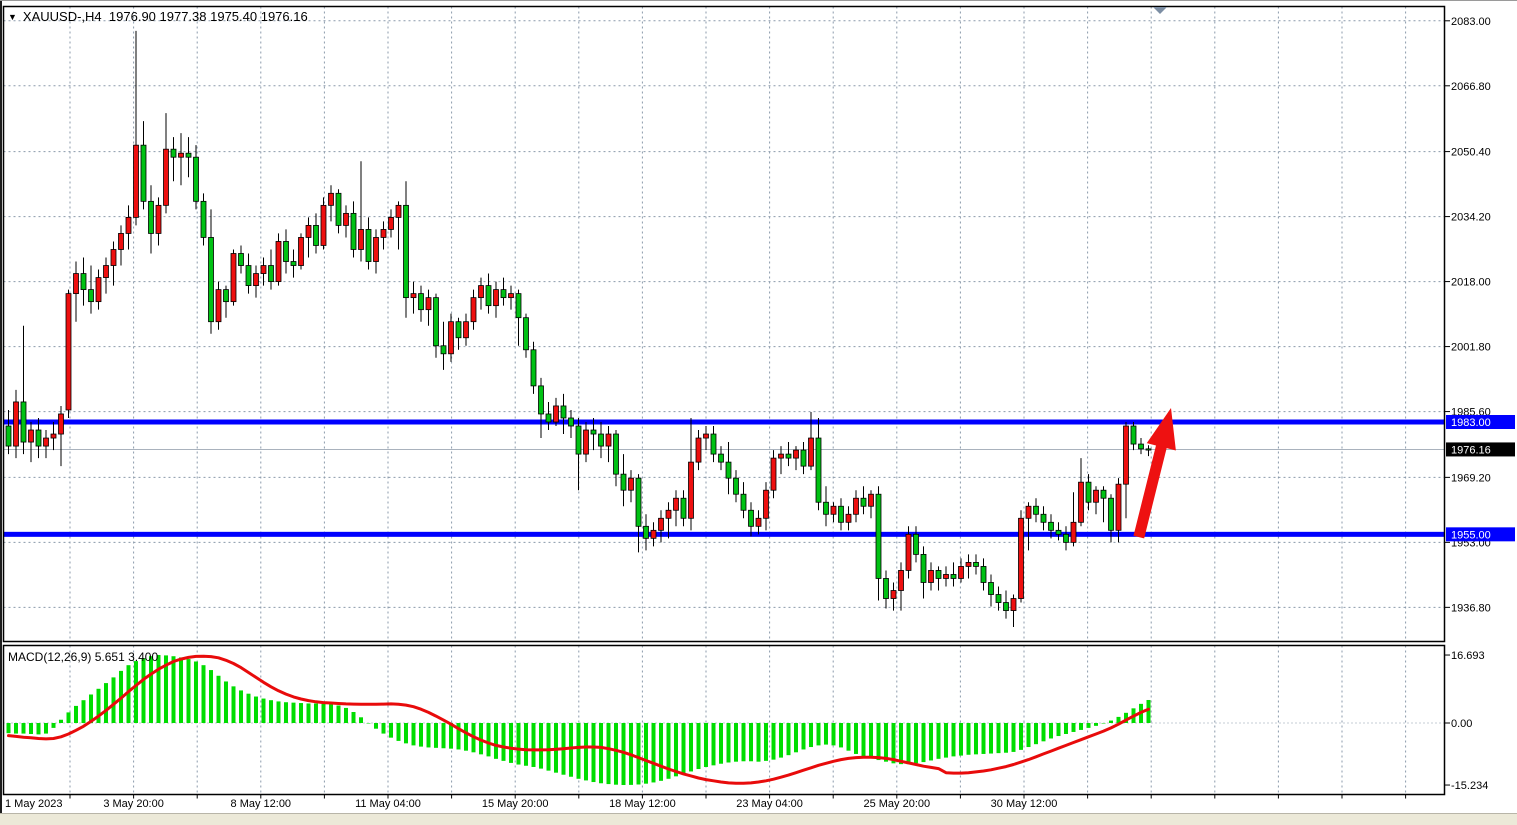  Describe the element at coordinates (208, 16) in the screenshot. I see `bar-ohlc-readout: 1976.90 1977.38 1975.40 1976.16` at that location.